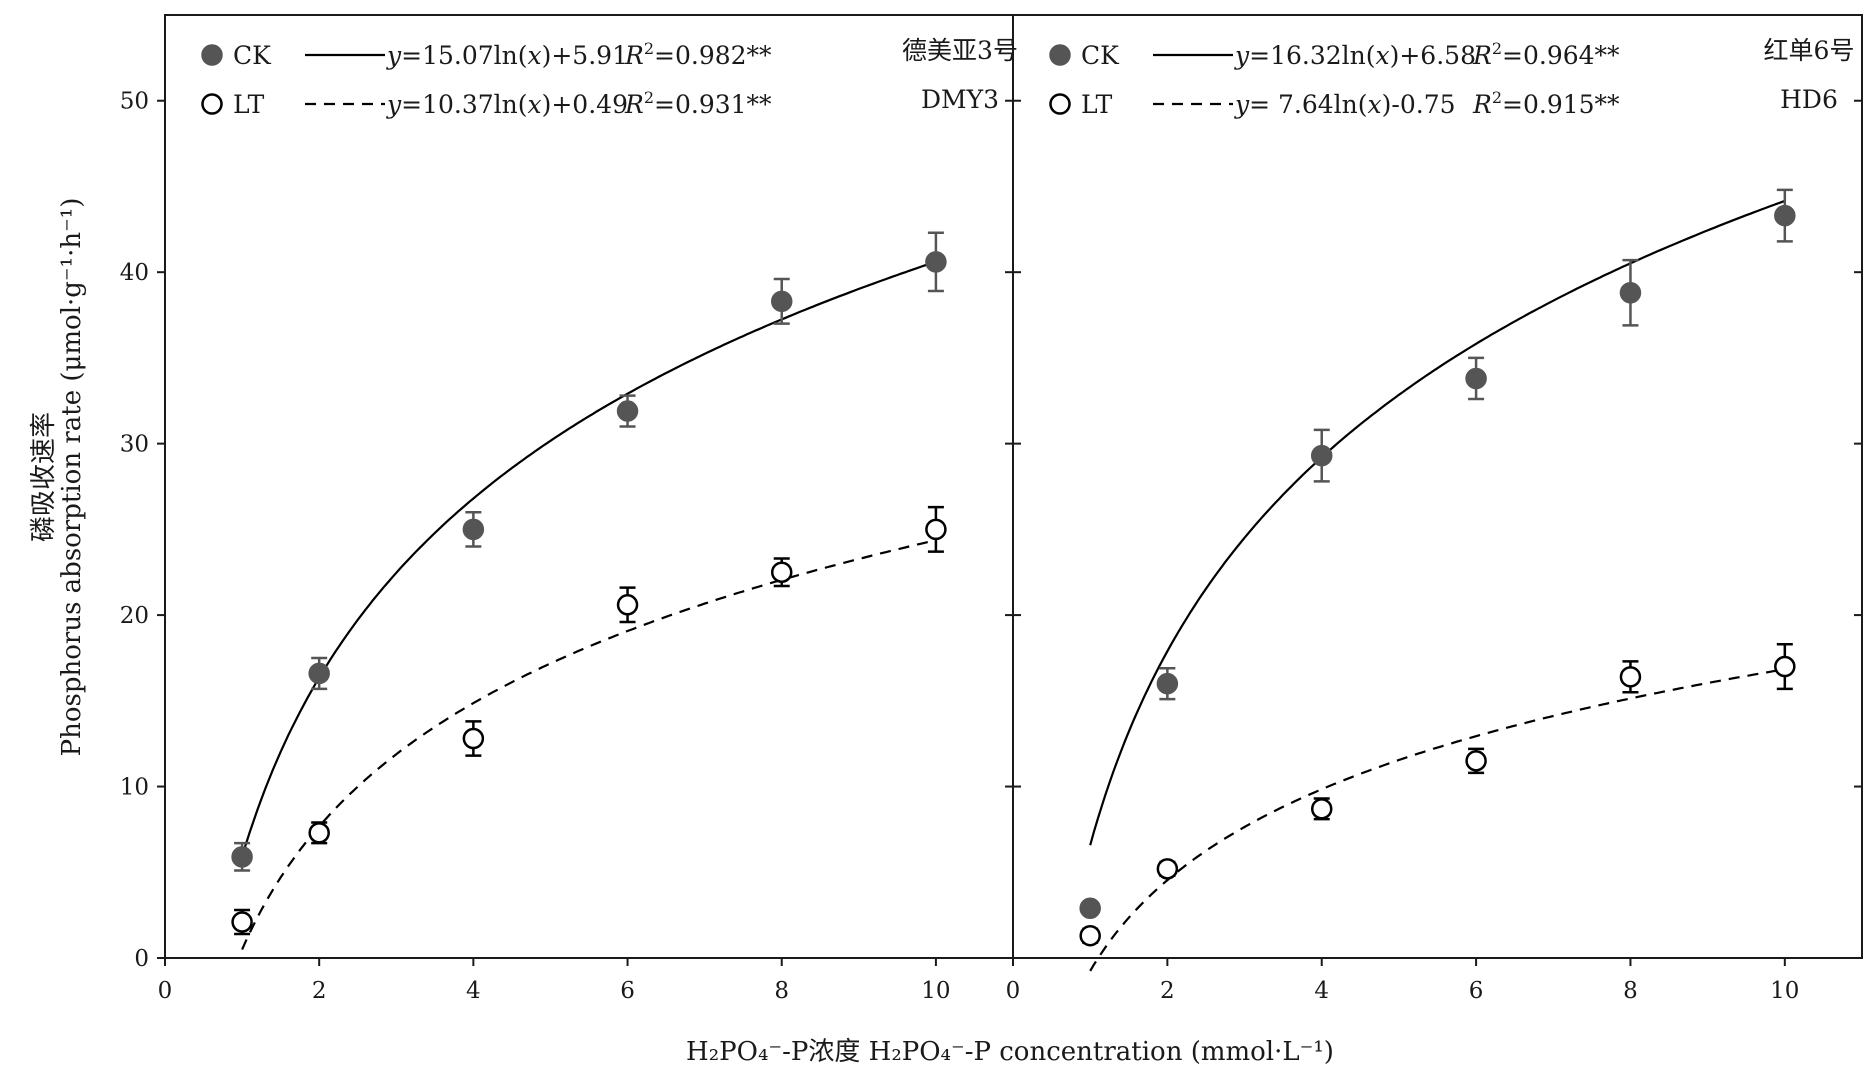 The width and height of the screenshot is (1872, 1083). What do you see at coordinates (134, 788) in the screenshot?
I see `y-tick-label: 10` at bounding box center [134, 788].